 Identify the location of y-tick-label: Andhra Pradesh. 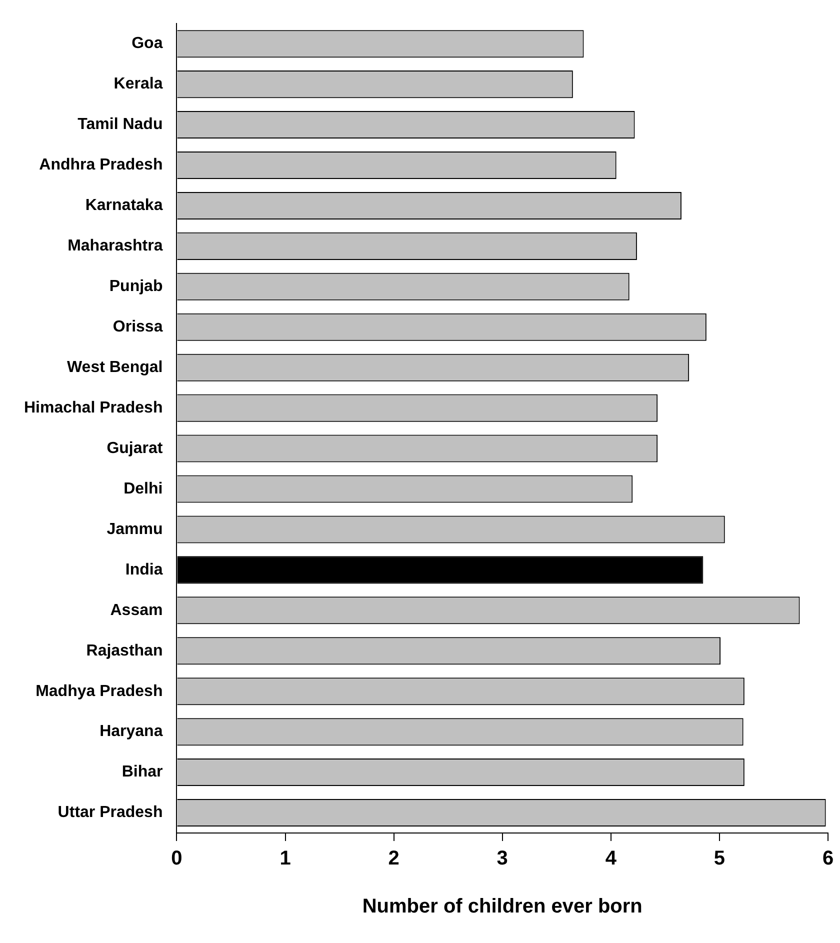
(101, 165).